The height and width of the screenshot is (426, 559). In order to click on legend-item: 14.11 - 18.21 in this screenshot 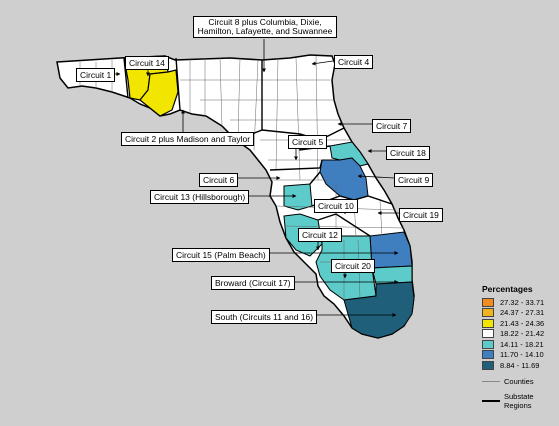, I will do `click(519, 344)`.